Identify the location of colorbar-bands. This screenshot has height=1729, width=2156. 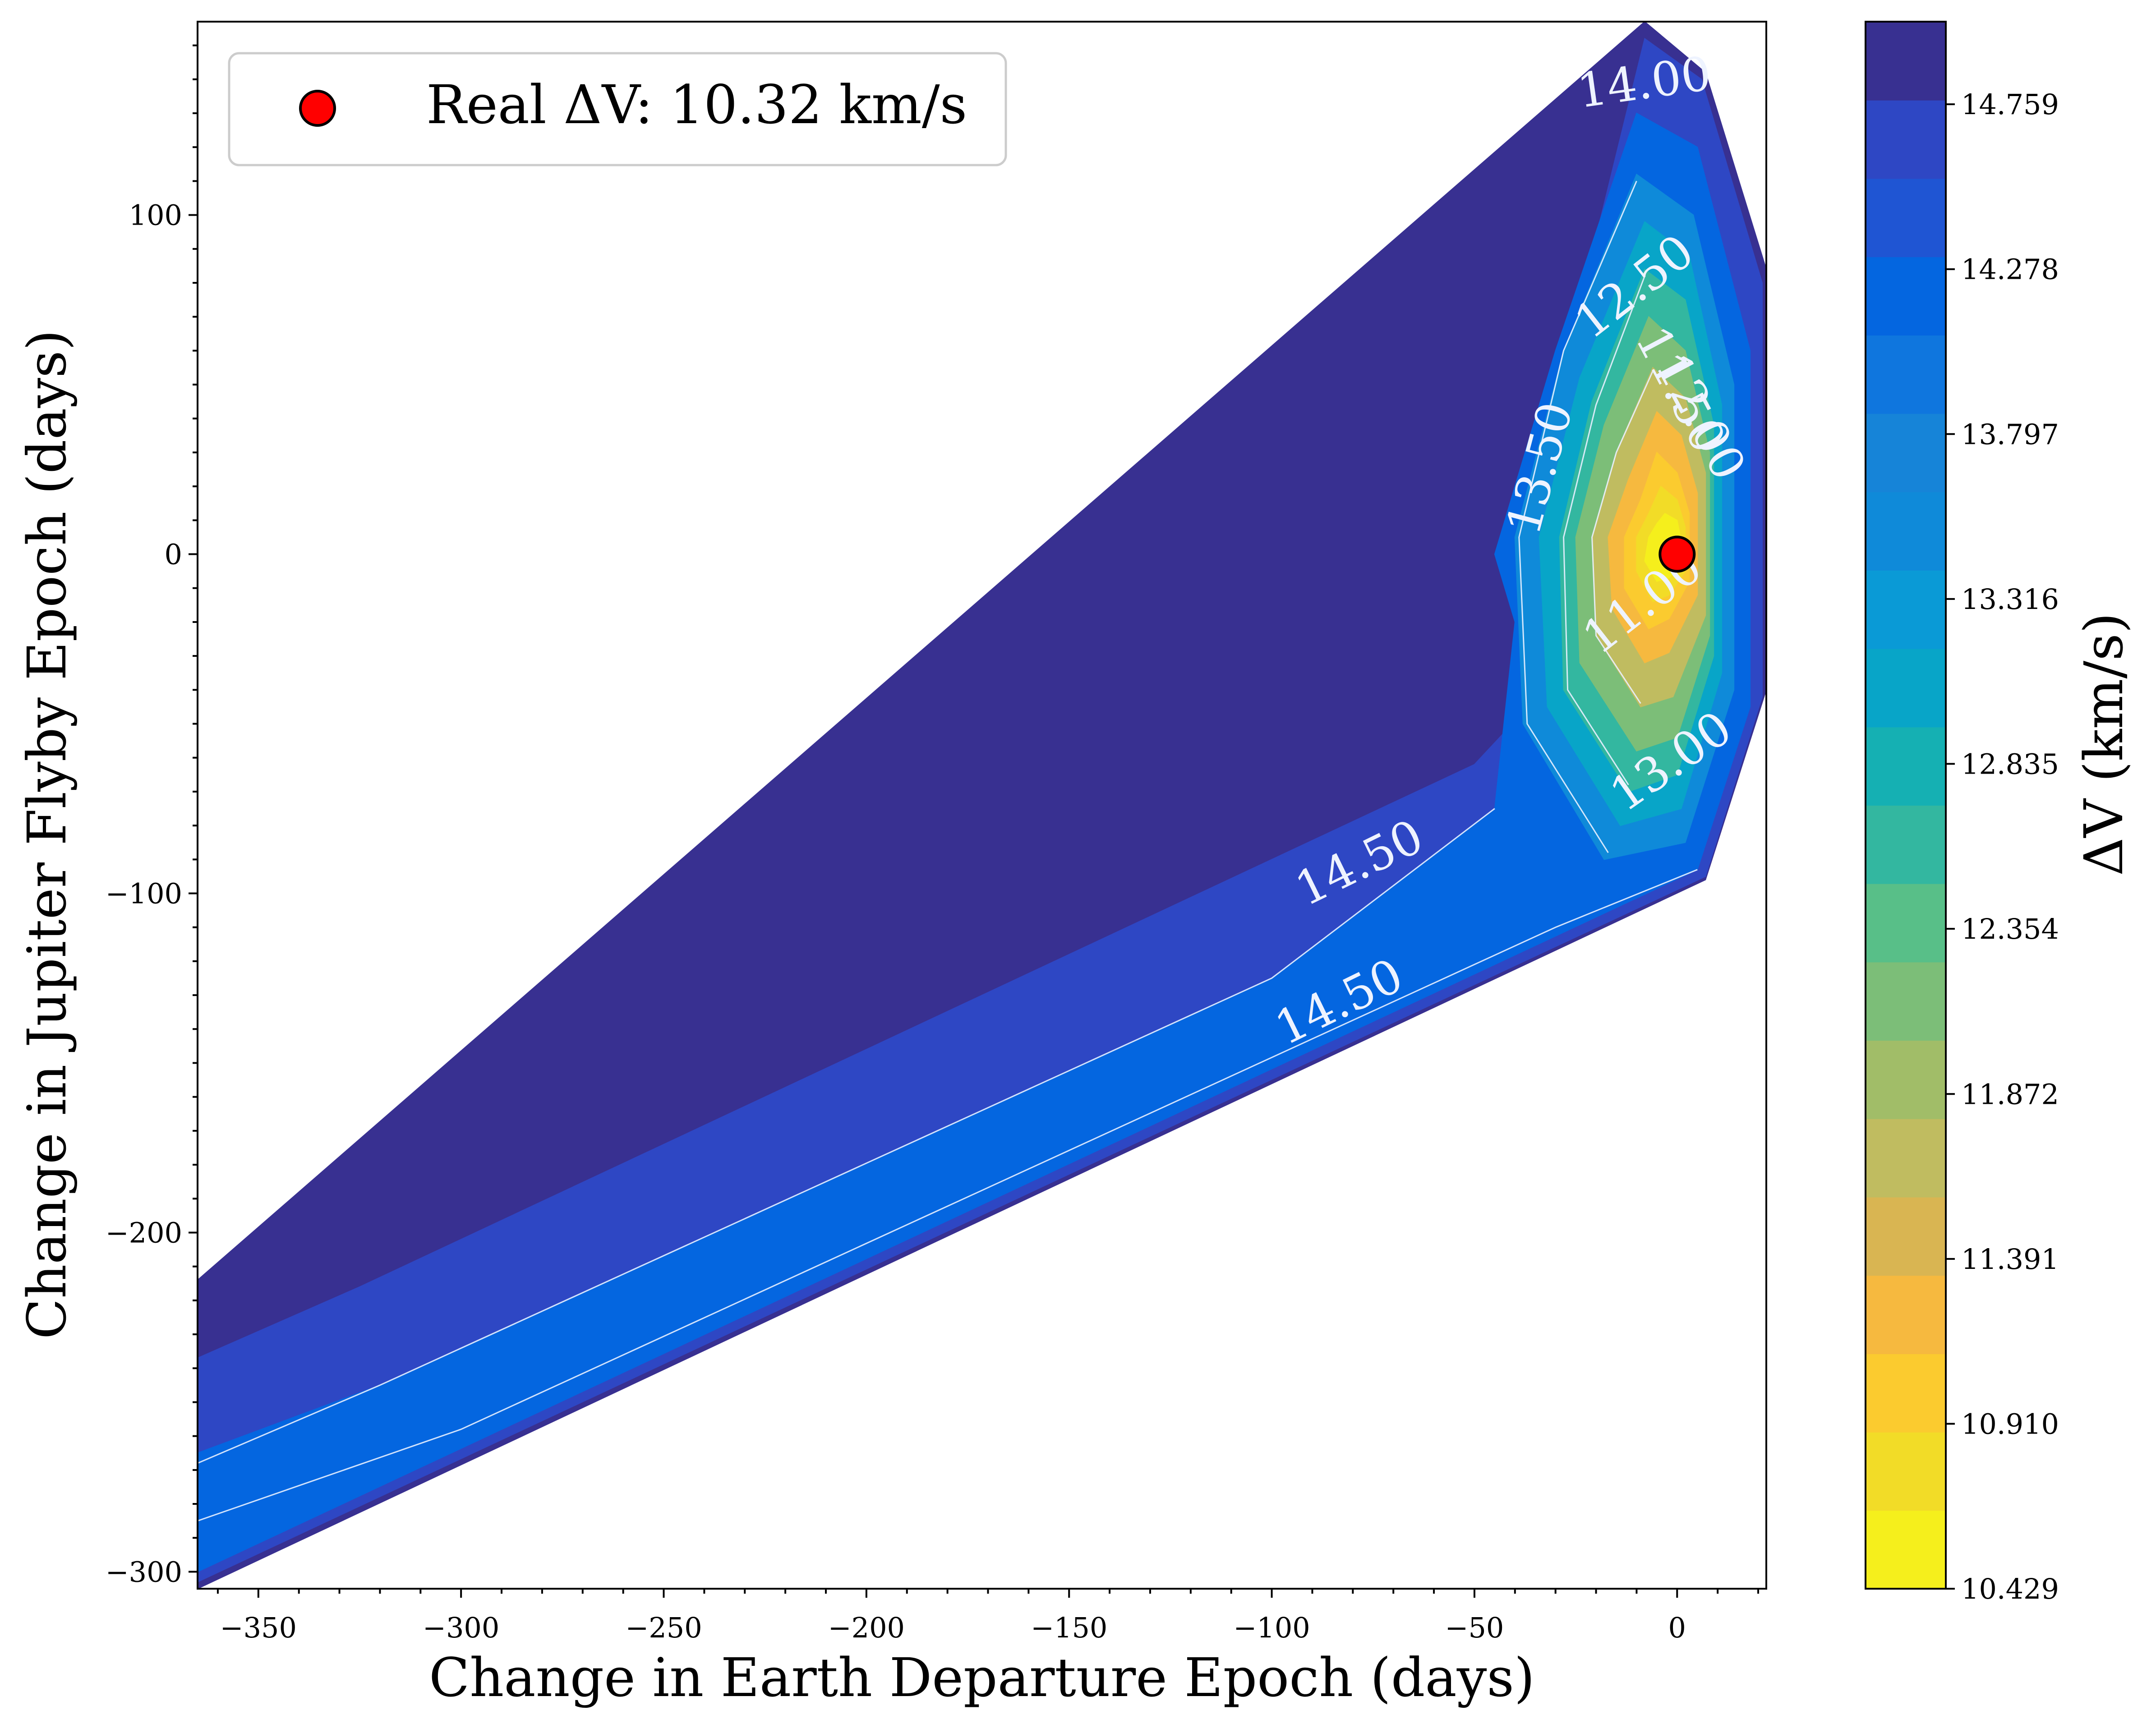
(1906, 805).